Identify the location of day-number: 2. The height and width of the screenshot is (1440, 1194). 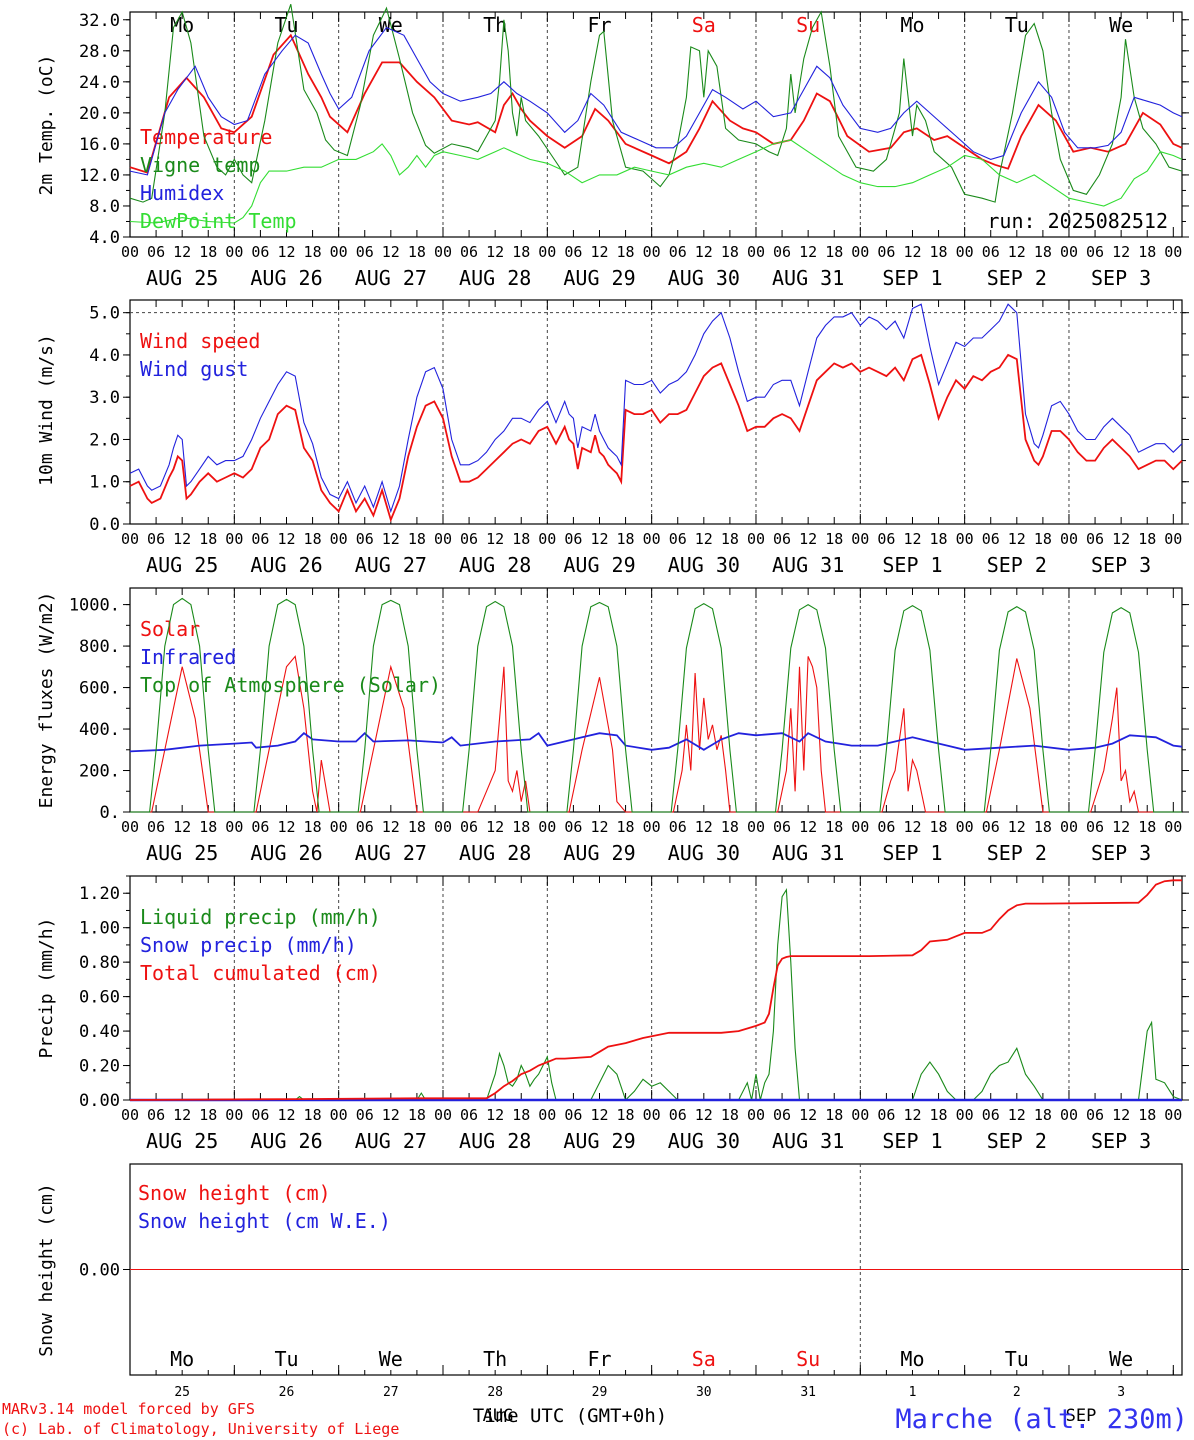
(1017, 1392).